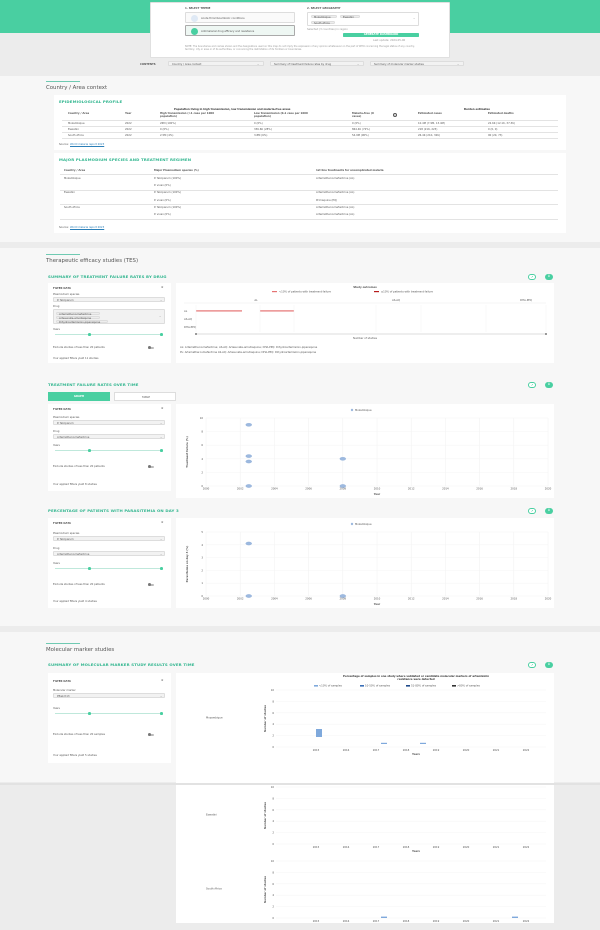 This screenshot has width=600, height=930. I want to click on source-label: Source:, so click(64, 144).